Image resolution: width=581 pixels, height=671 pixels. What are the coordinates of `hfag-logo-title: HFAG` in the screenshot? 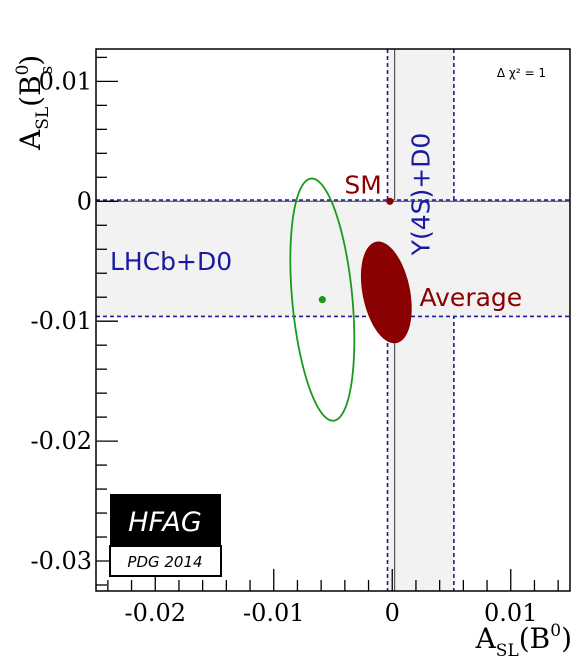 It's located at (165, 522).